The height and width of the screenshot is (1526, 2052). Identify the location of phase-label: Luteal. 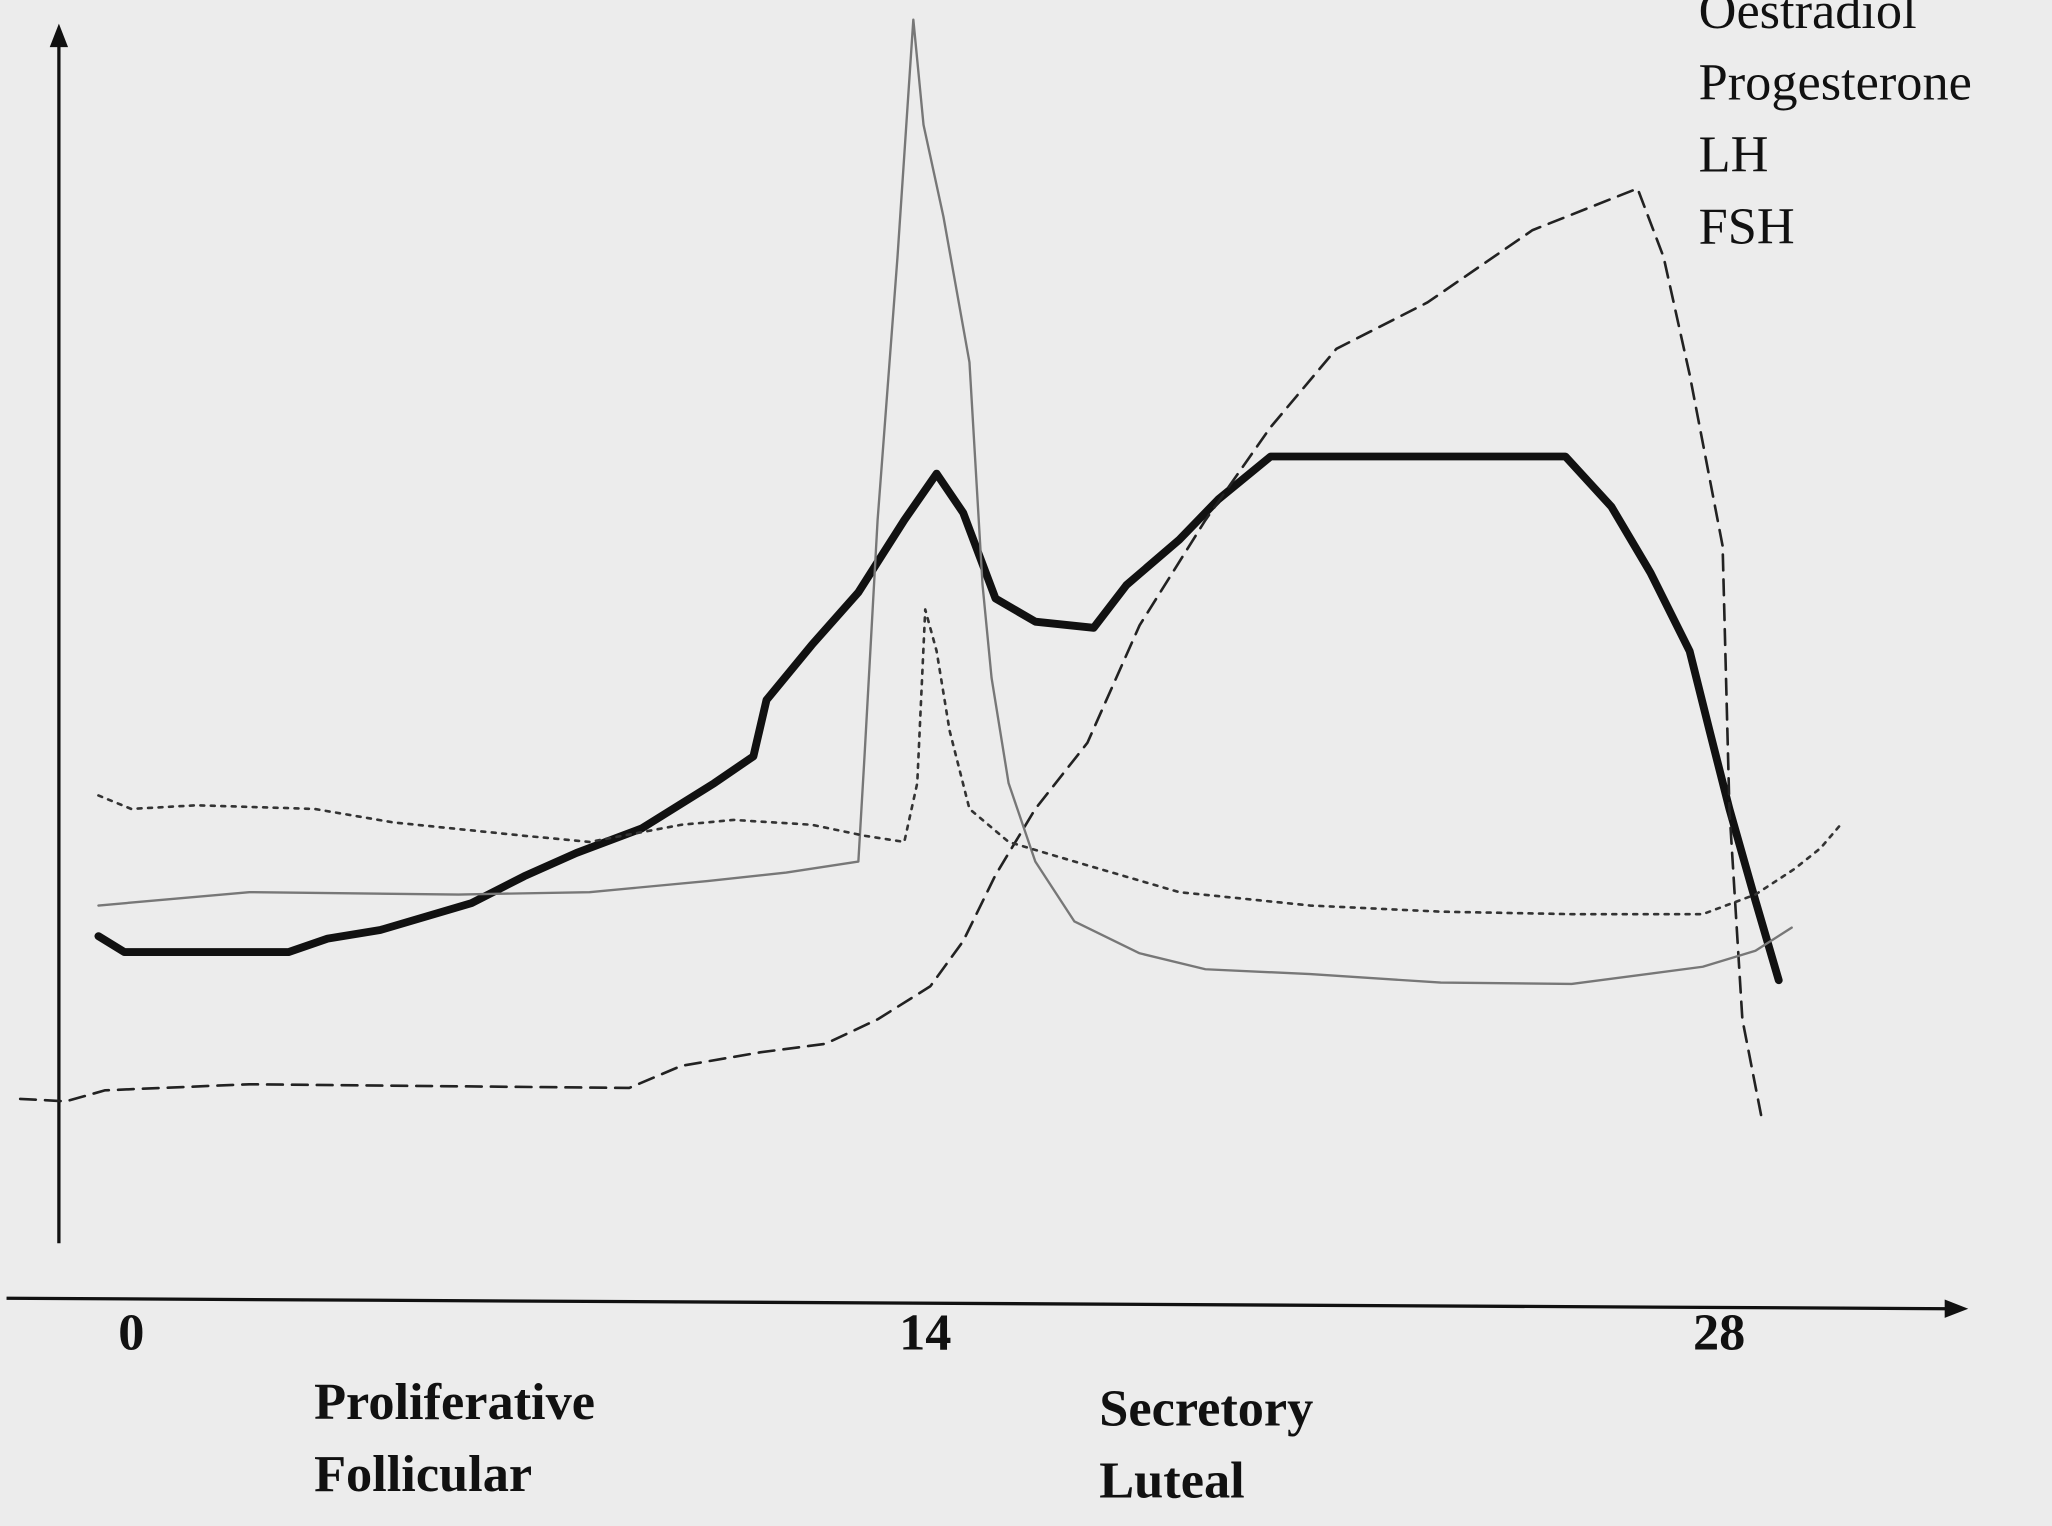
(1171, 1480).